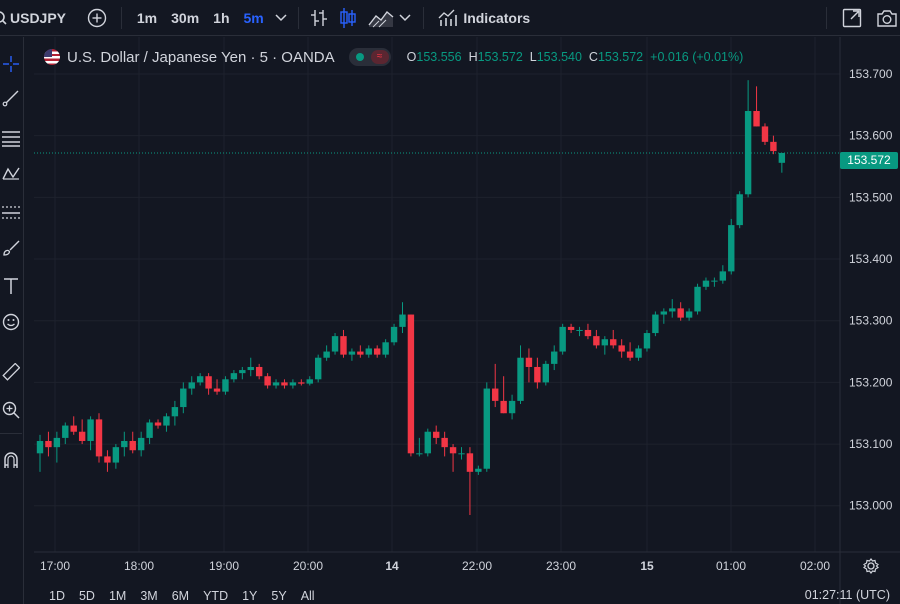 The image size is (900, 604). Describe the element at coordinates (11, 212) in the screenshot. I see `forecast-icon` at that location.